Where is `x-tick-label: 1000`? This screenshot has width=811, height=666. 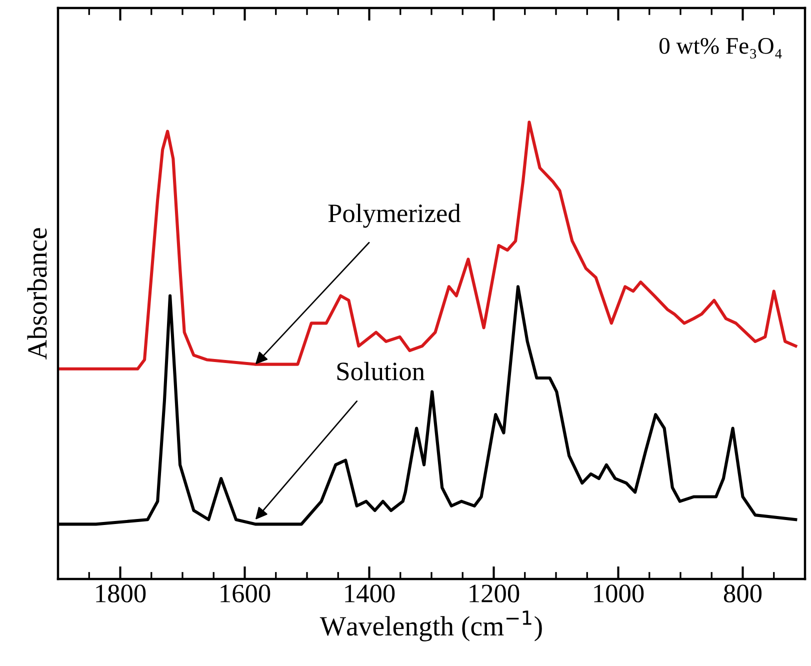
x-tick-label: 1000 is located at coordinates (619, 593).